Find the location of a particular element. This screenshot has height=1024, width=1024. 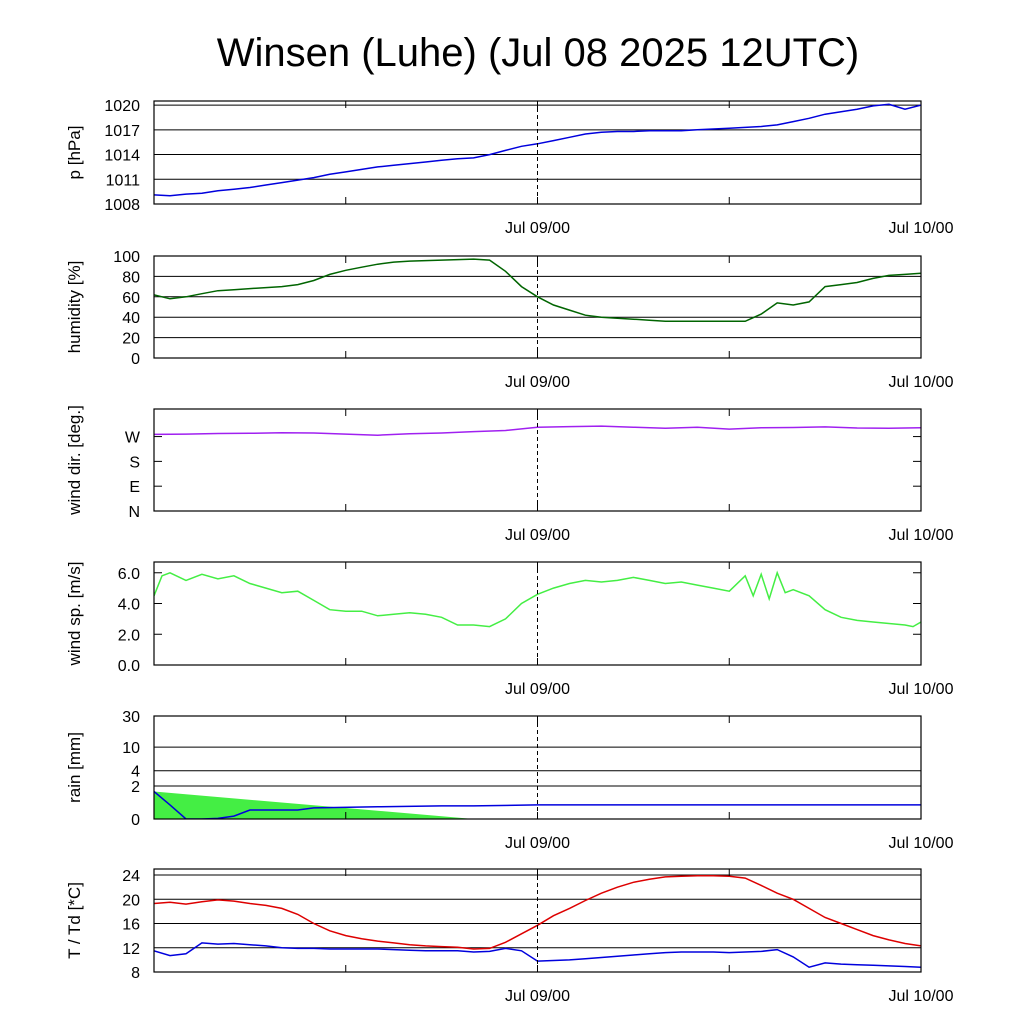

y-tick-label: 30 is located at coordinates (131, 717).